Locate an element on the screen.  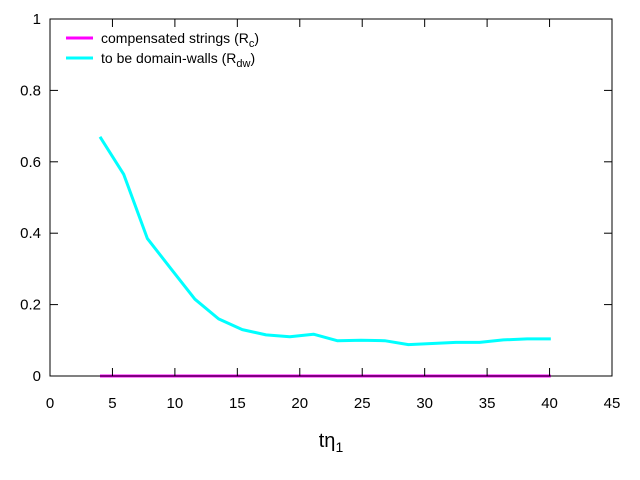
x-tick-label: 10 is located at coordinates (175, 403).